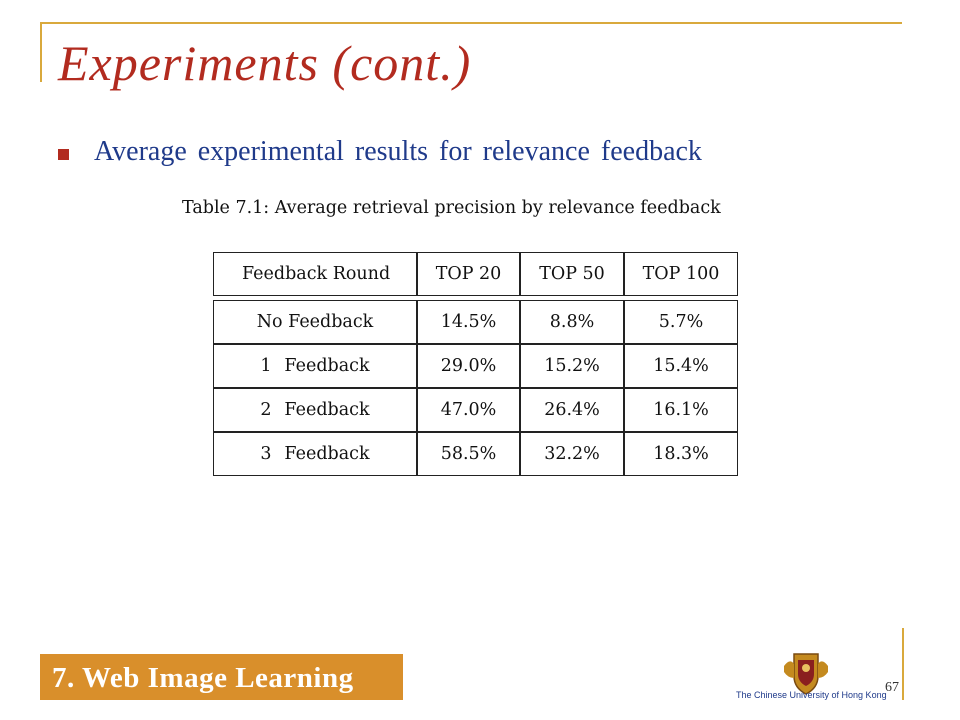 The height and width of the screenshot is (720, 960). Describe the element at coordinates (468, 410) in the screenshot. I see `cell-top20: 47.0%` at that location.